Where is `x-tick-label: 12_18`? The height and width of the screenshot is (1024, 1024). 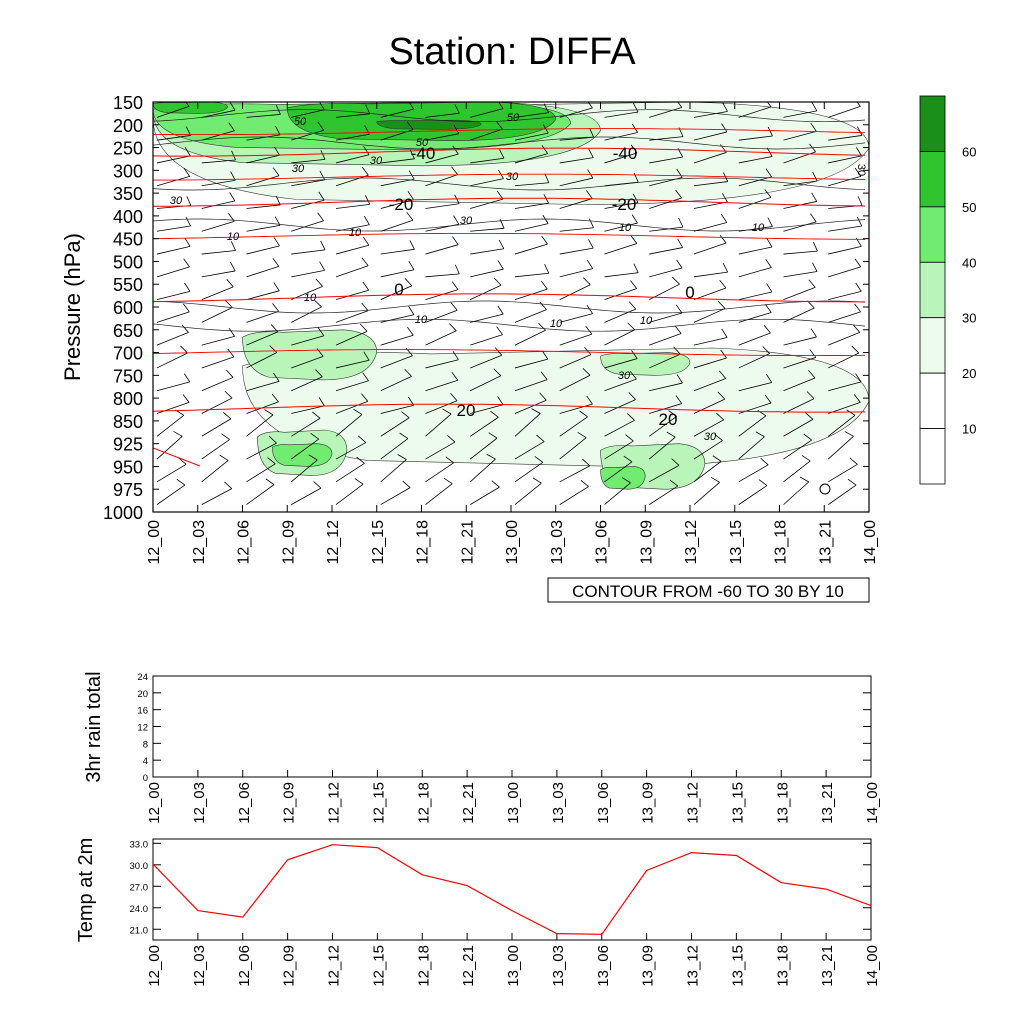
x-tick-label: 12_18 is located at coordinates (423, 803).